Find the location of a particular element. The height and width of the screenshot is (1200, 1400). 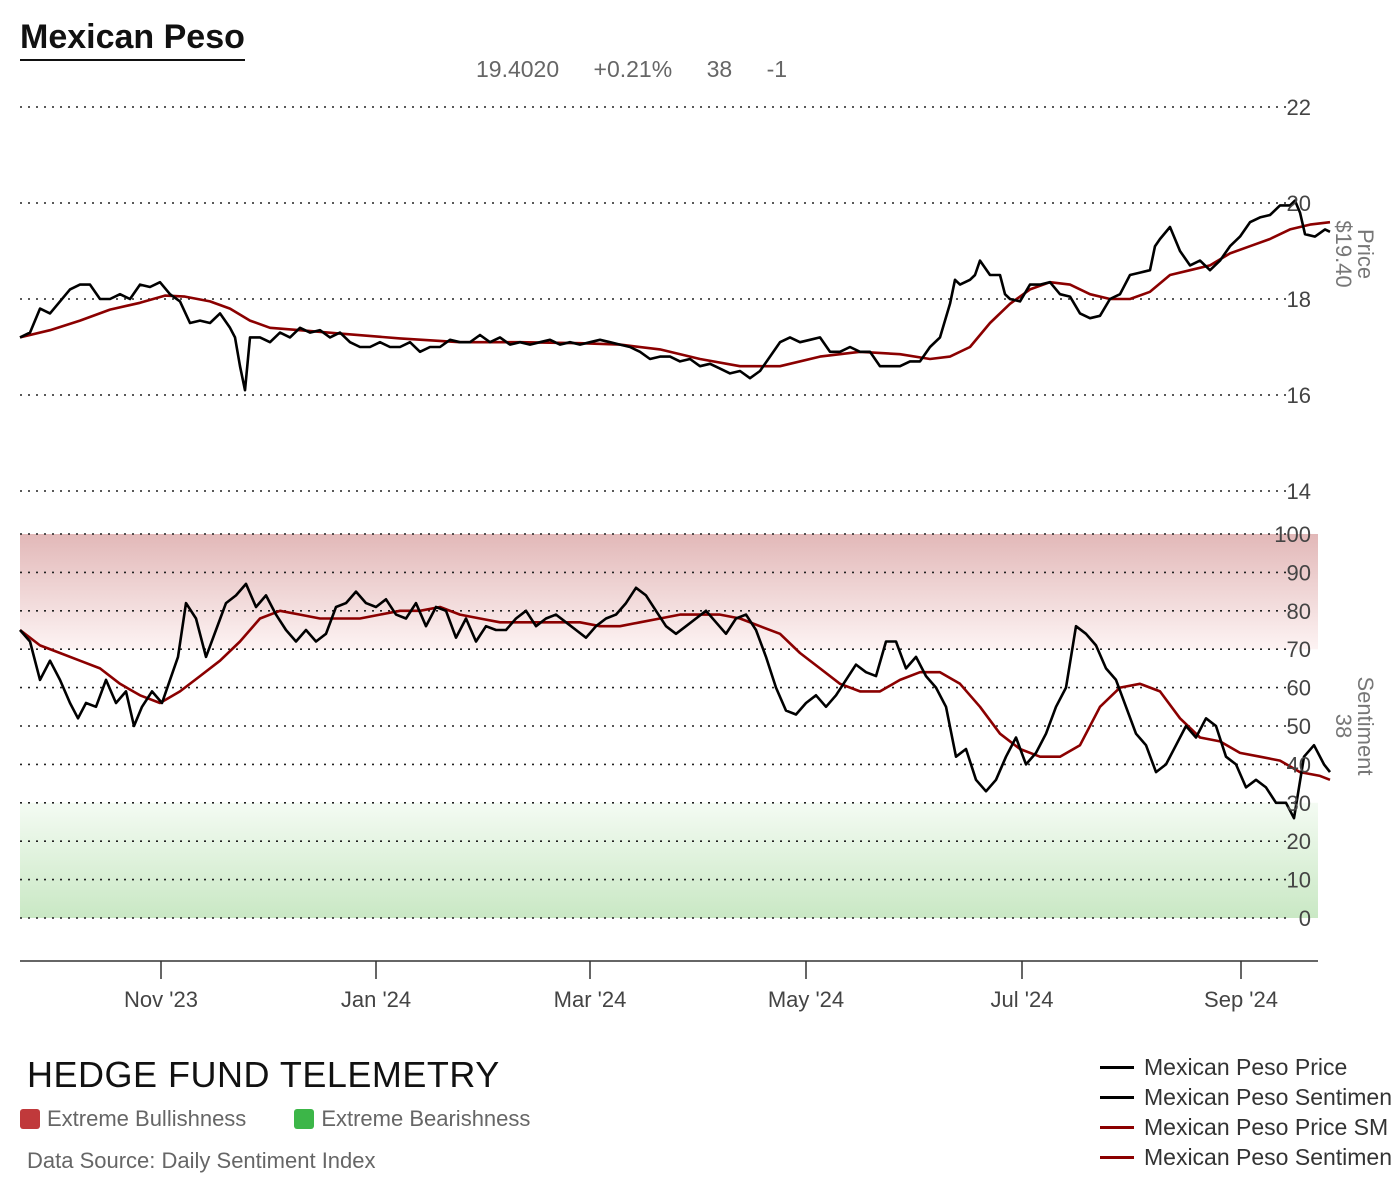

sentiment-axis-value: 38 is located at coordinates (1343, 726).